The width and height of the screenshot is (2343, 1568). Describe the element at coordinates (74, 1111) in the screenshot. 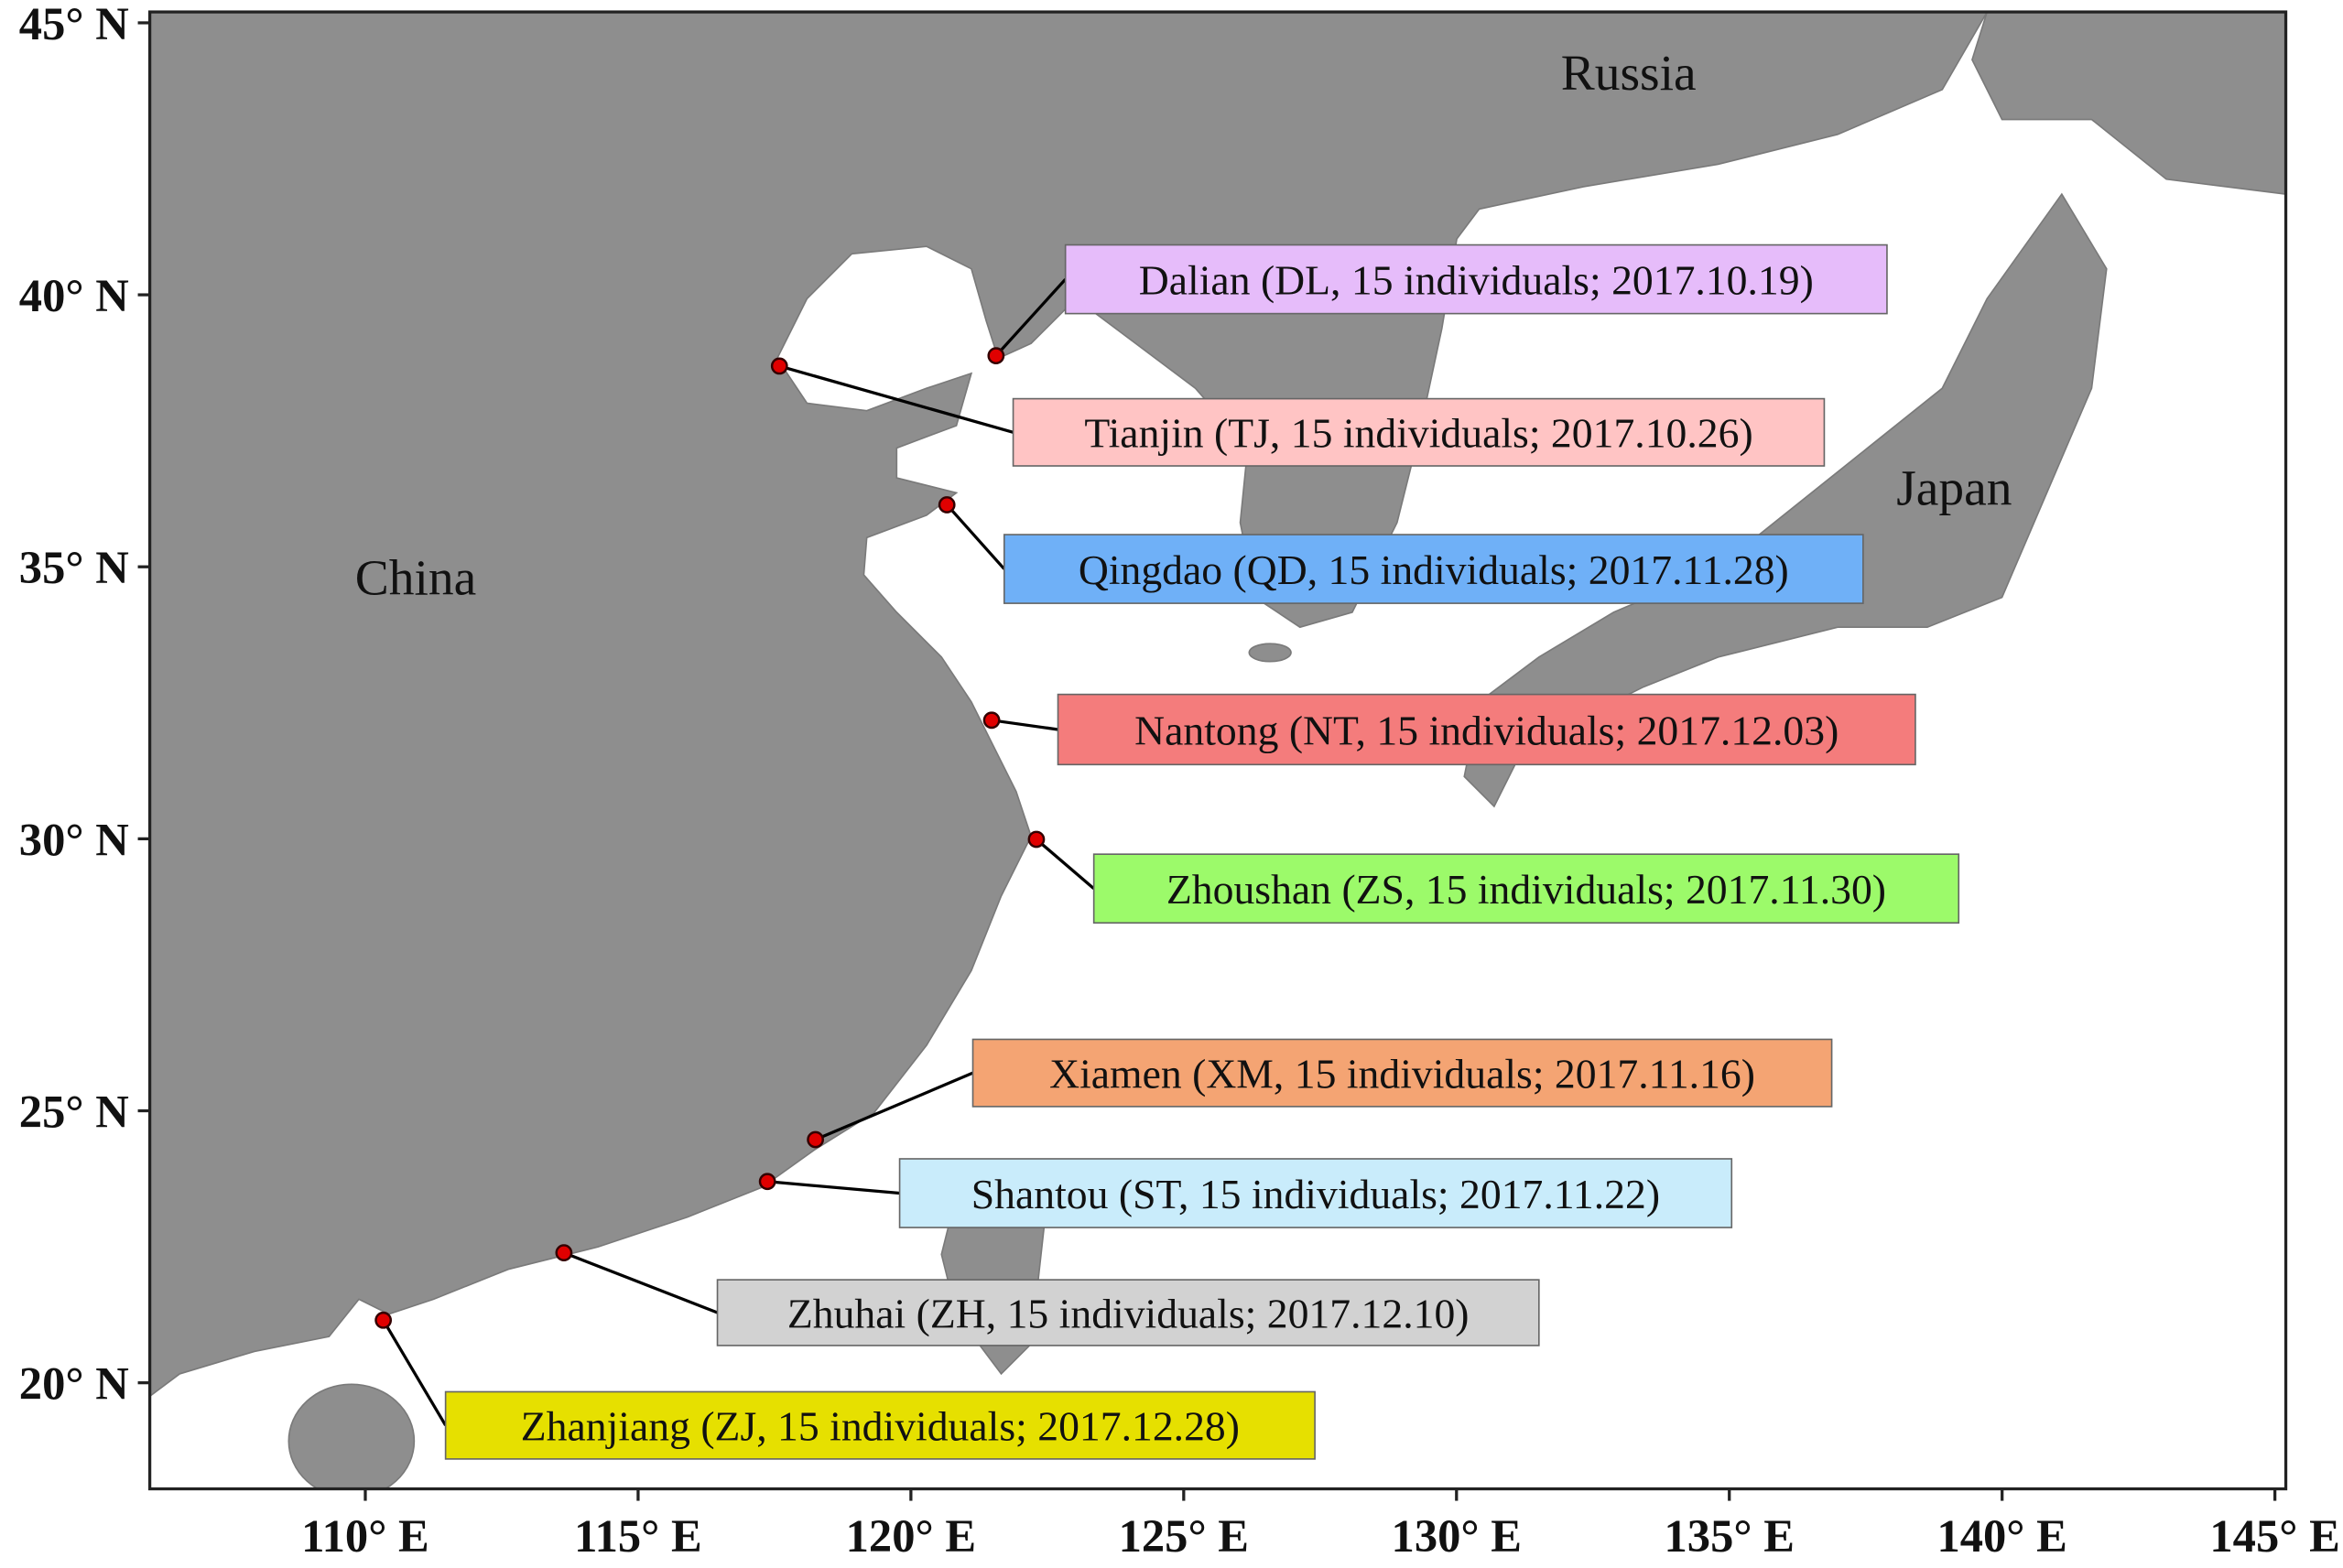

I see `y-tick-label: 25° N` at that location.